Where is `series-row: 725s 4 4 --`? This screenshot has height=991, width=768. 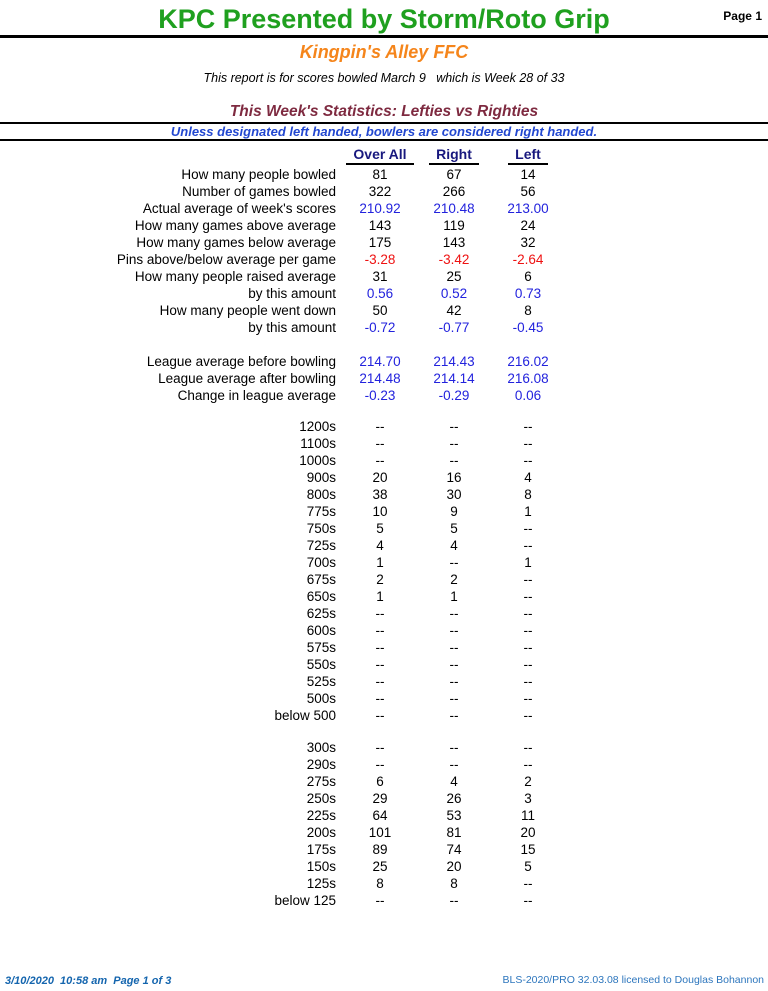
series-row: 725s 4 4 -- is located at coordinates (384, 545).